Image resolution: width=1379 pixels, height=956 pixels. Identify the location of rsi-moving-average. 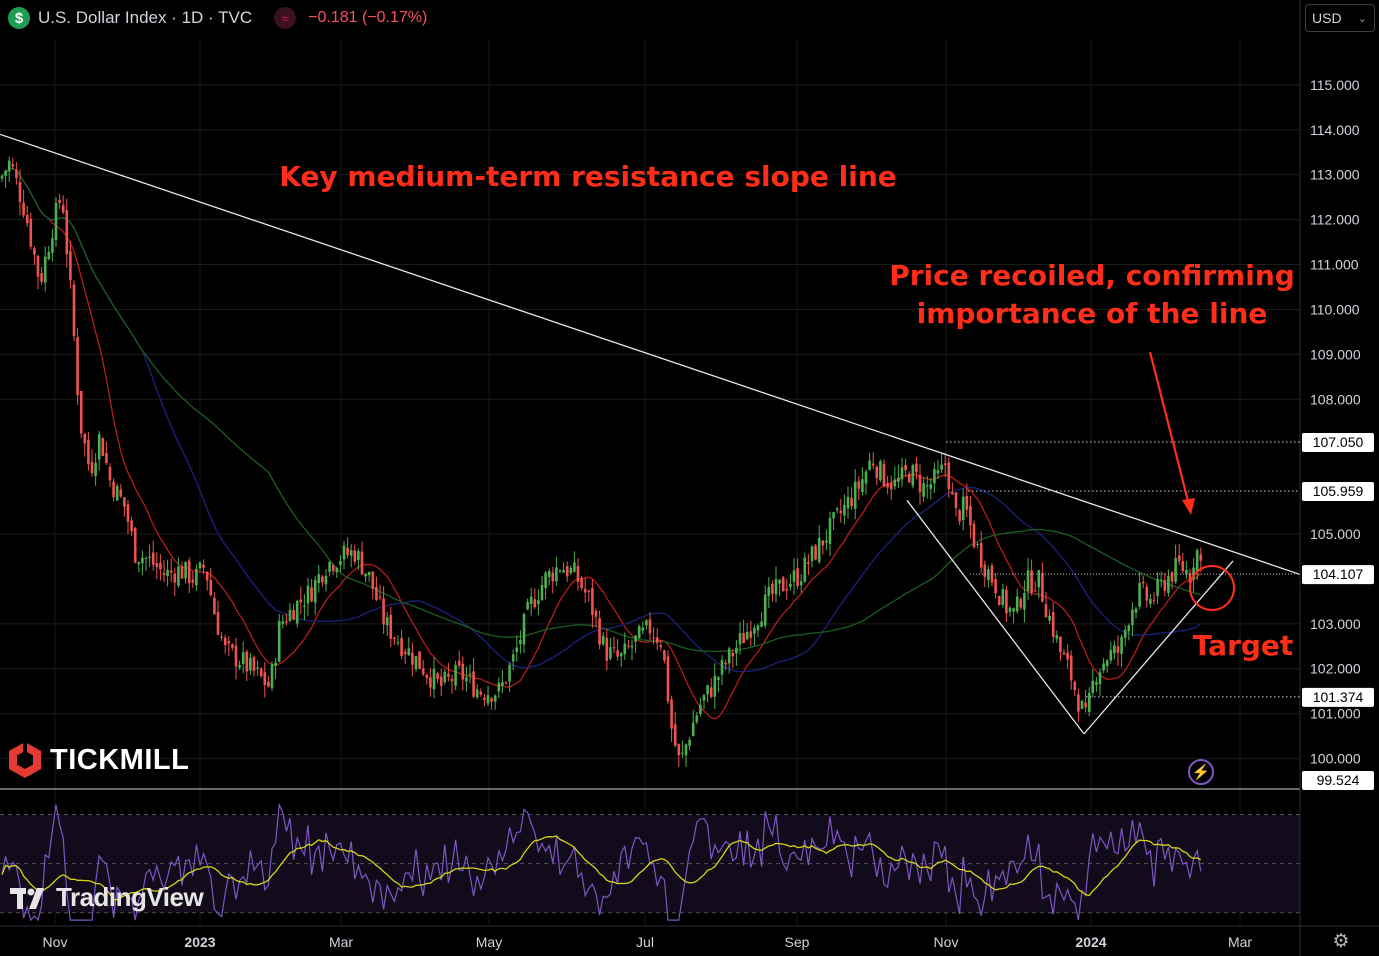
(601, 868).